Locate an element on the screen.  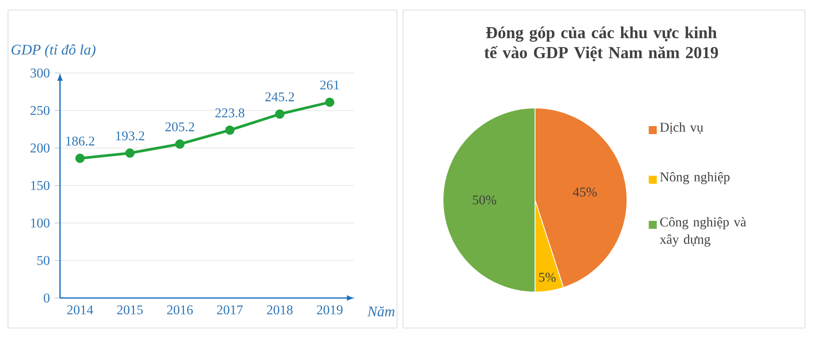
y-tick-label: 200 is located at coordinates (40, 147).